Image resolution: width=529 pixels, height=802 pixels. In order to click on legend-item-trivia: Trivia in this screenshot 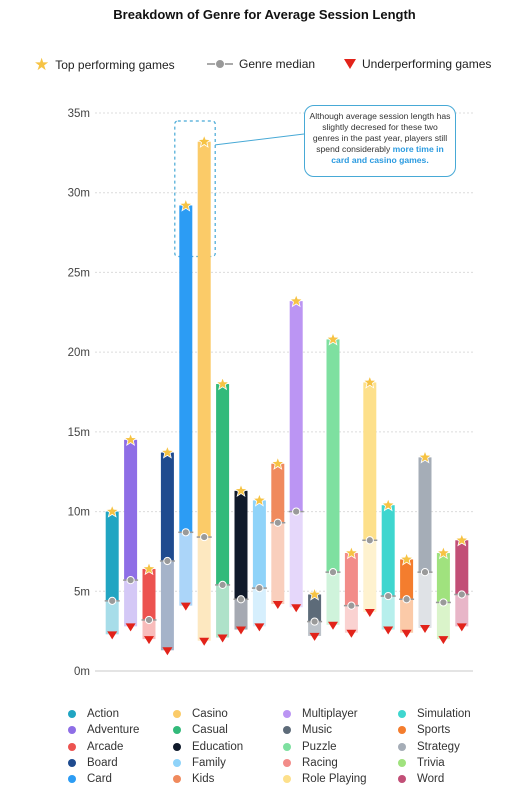, I will do `click(421, 763)`.